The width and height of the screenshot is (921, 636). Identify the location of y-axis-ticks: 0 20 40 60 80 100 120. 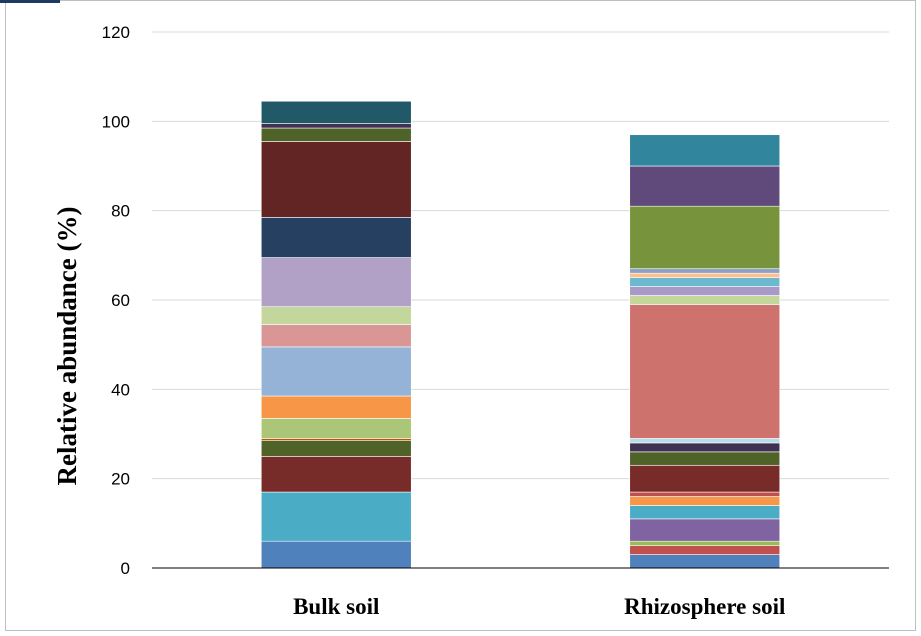
(116, 300).